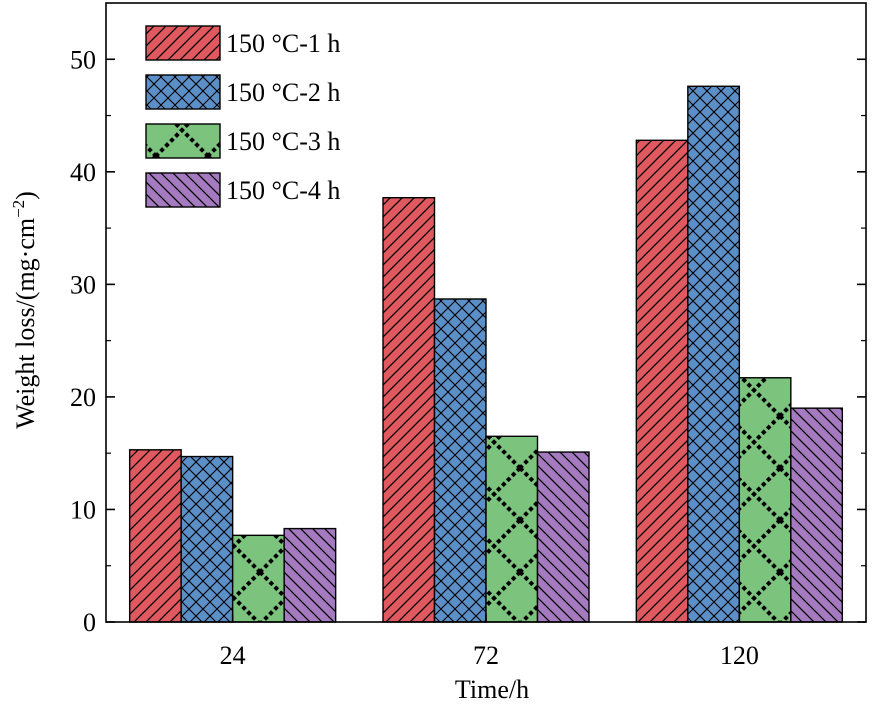 The width and height of the screenshot is (880, 708). I want to click on x-tick-label: 72, so click(486, 655).